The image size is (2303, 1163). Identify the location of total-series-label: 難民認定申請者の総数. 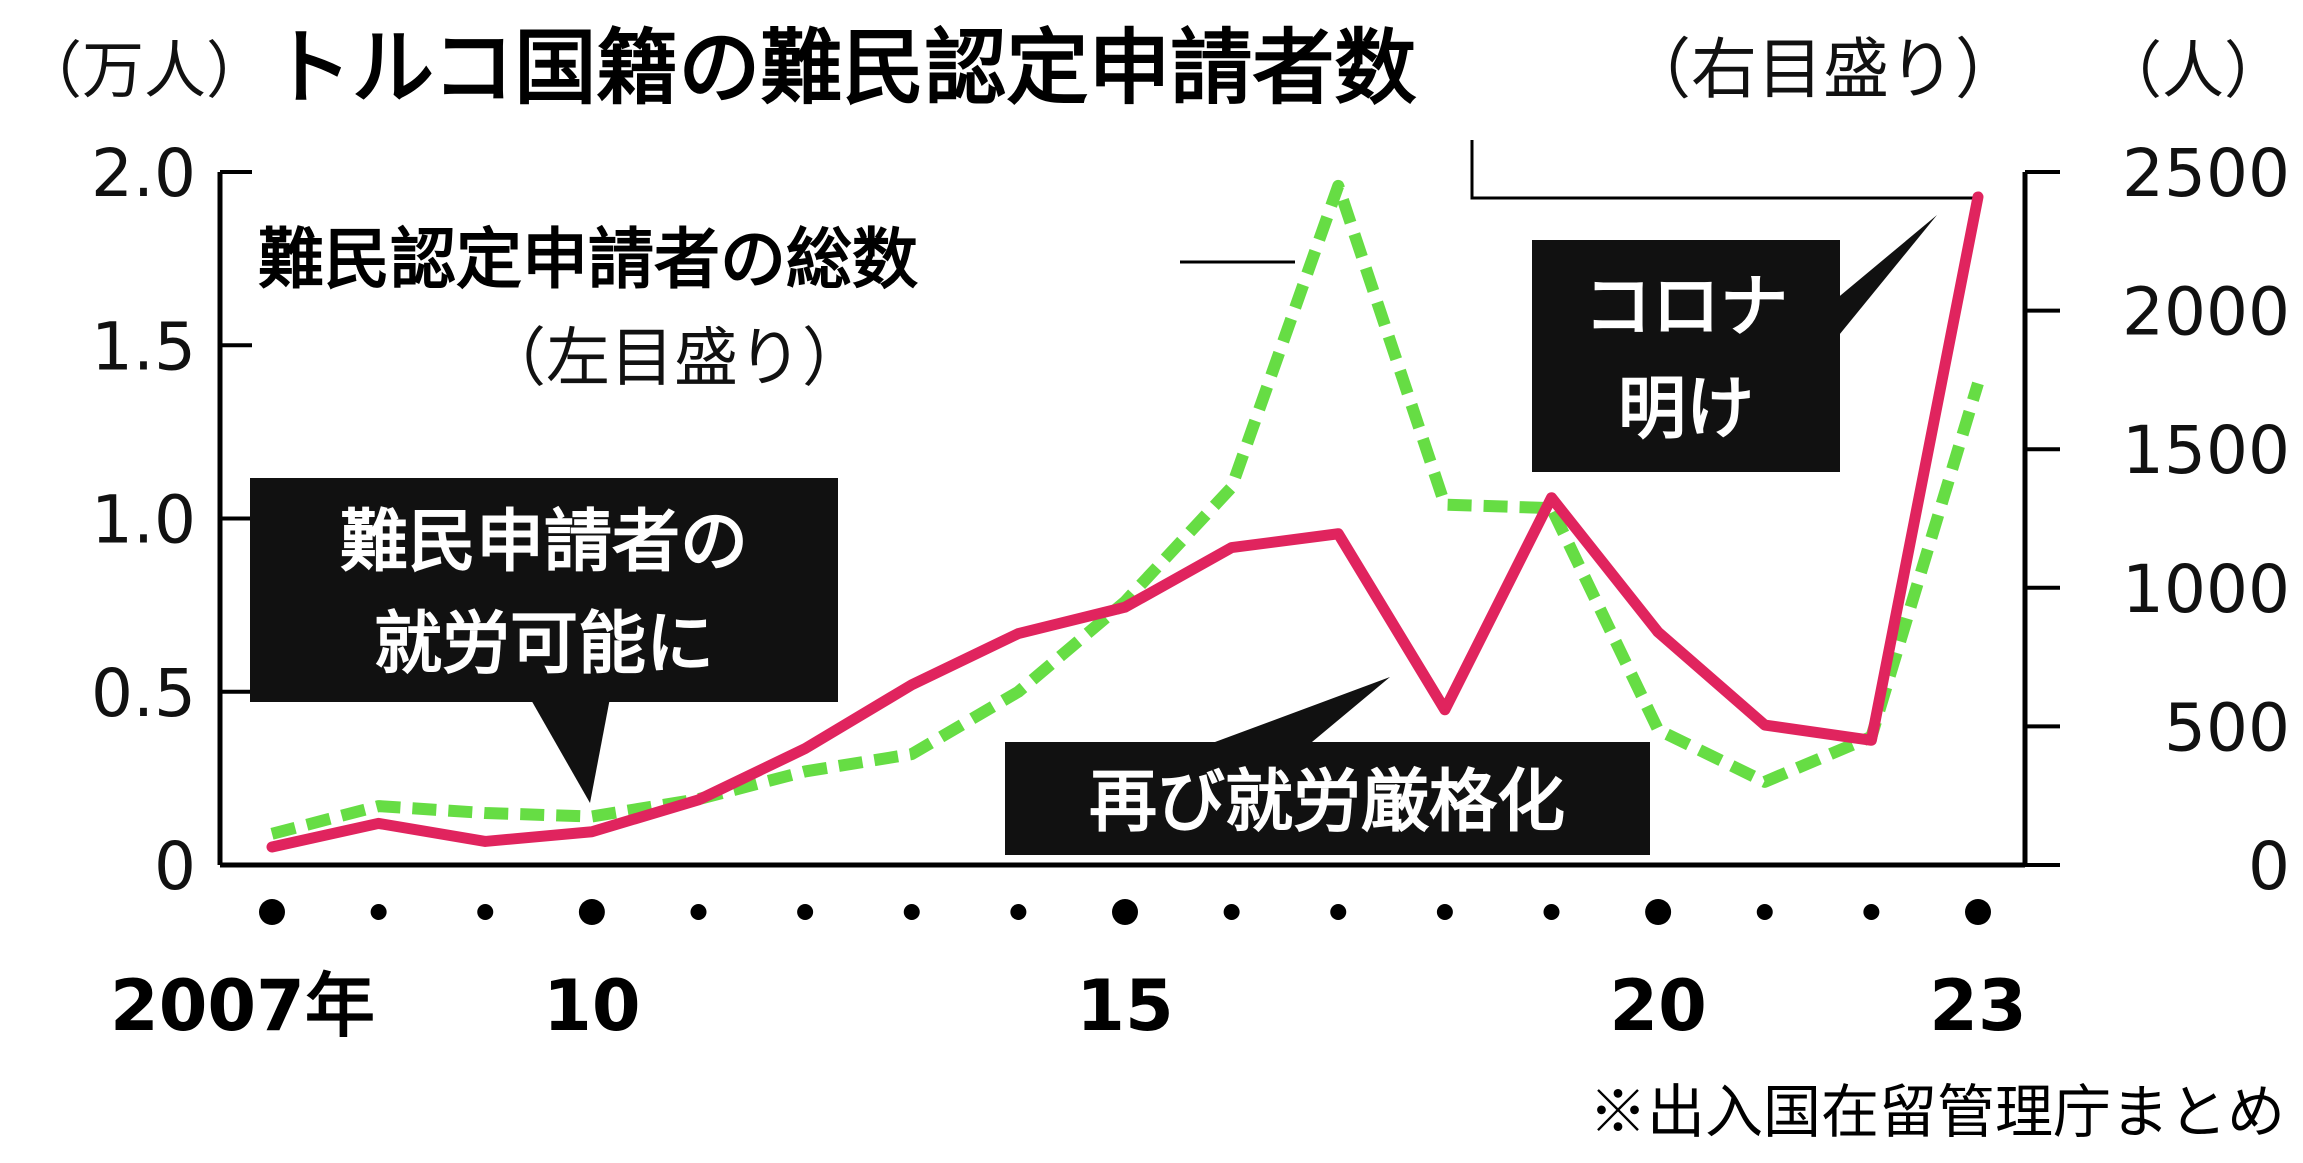
(588, 259).